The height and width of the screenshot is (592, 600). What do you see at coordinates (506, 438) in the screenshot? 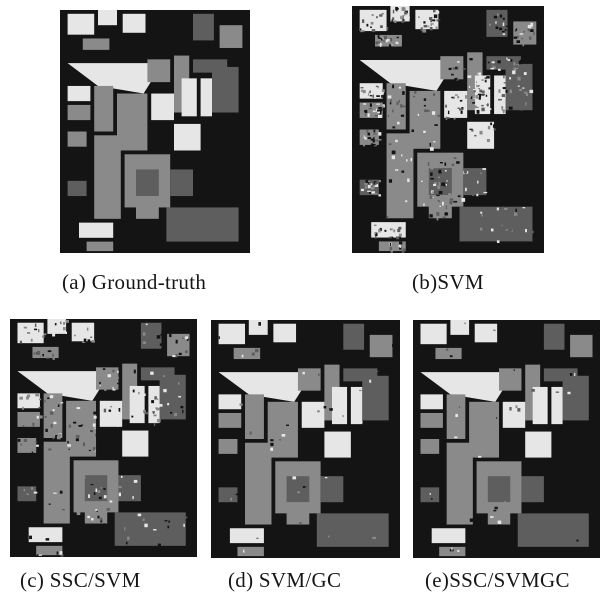
I see `map-graphic` at bounding box center [506, 438].